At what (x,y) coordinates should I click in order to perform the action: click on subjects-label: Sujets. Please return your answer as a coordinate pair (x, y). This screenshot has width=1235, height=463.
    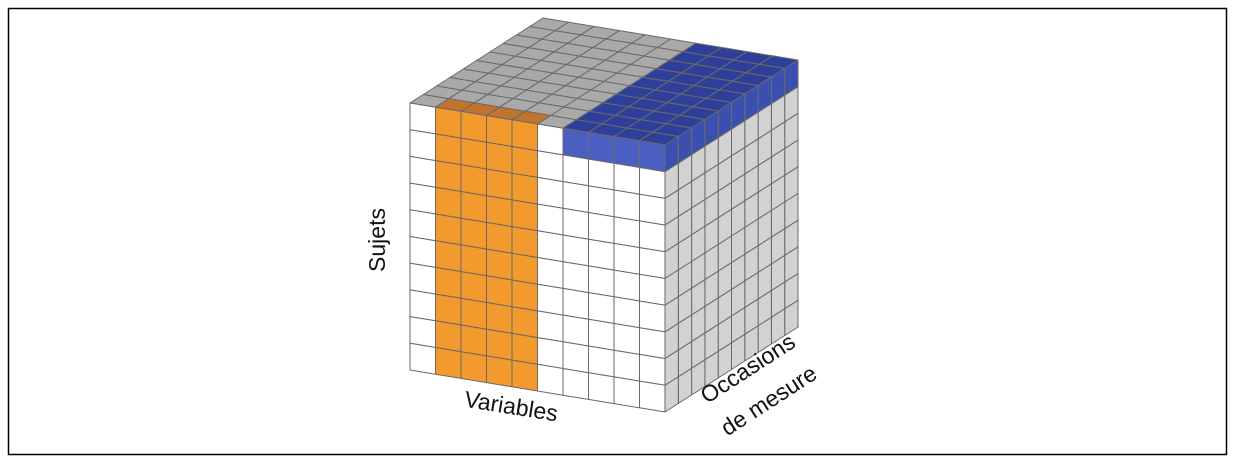
    Looking at the image, I should click on (377, 240).